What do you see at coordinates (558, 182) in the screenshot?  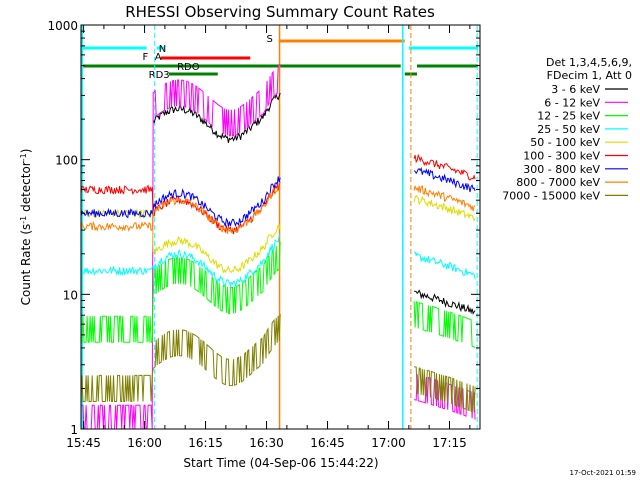 I see `legend-label: 800 - 7000 keV` at bounding box center [558, 182].